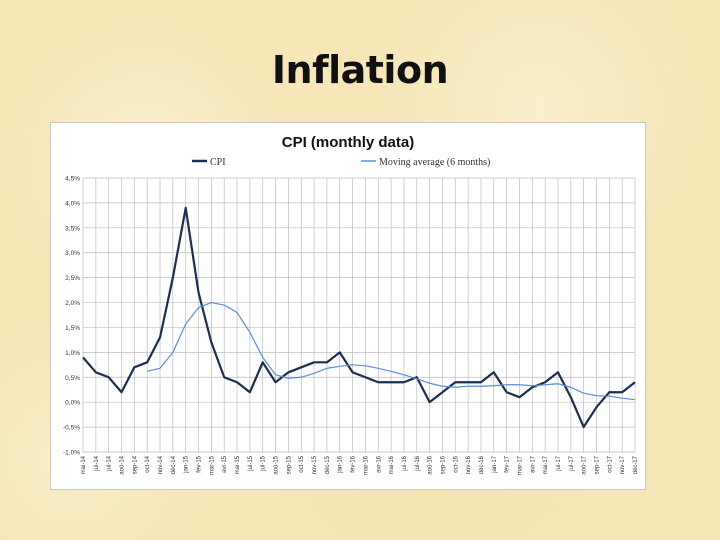  I want to click on x-tick-label: jul-14, so click(110, 463).